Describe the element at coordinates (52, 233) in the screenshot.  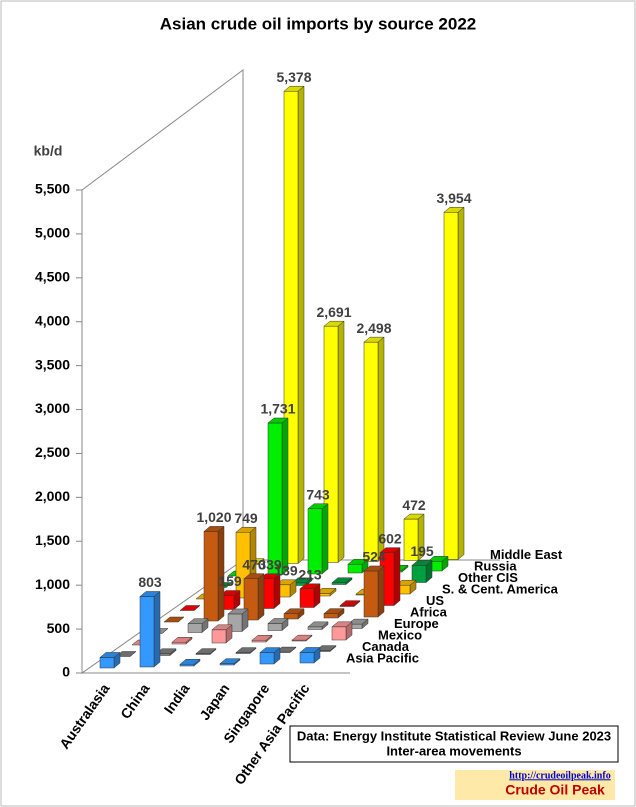
I see `y-tick-label: 5,000` at that location.